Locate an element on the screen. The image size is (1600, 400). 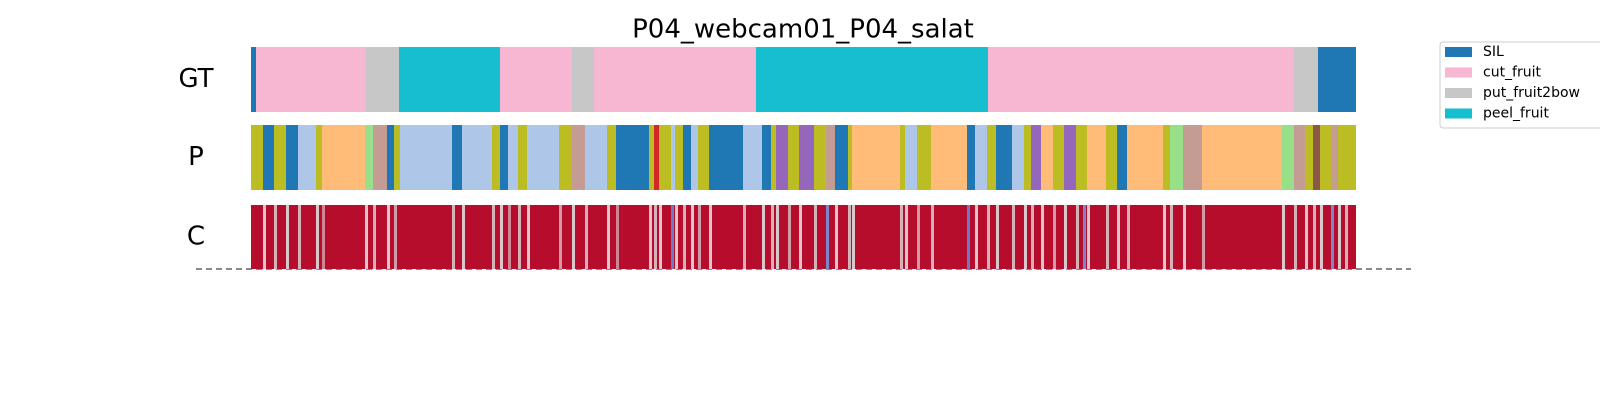
legend-swatch is located at coordinates (1458, 72).